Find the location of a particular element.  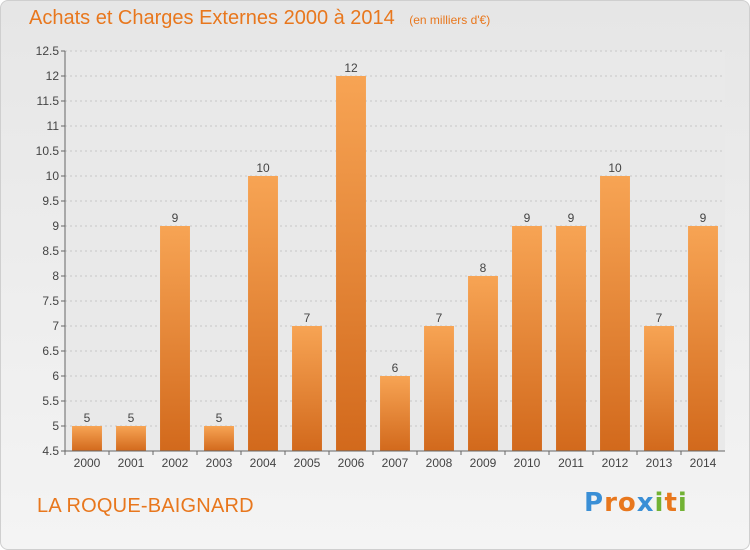

x-tick-label: 2007 is located at coordinates (395, 463).